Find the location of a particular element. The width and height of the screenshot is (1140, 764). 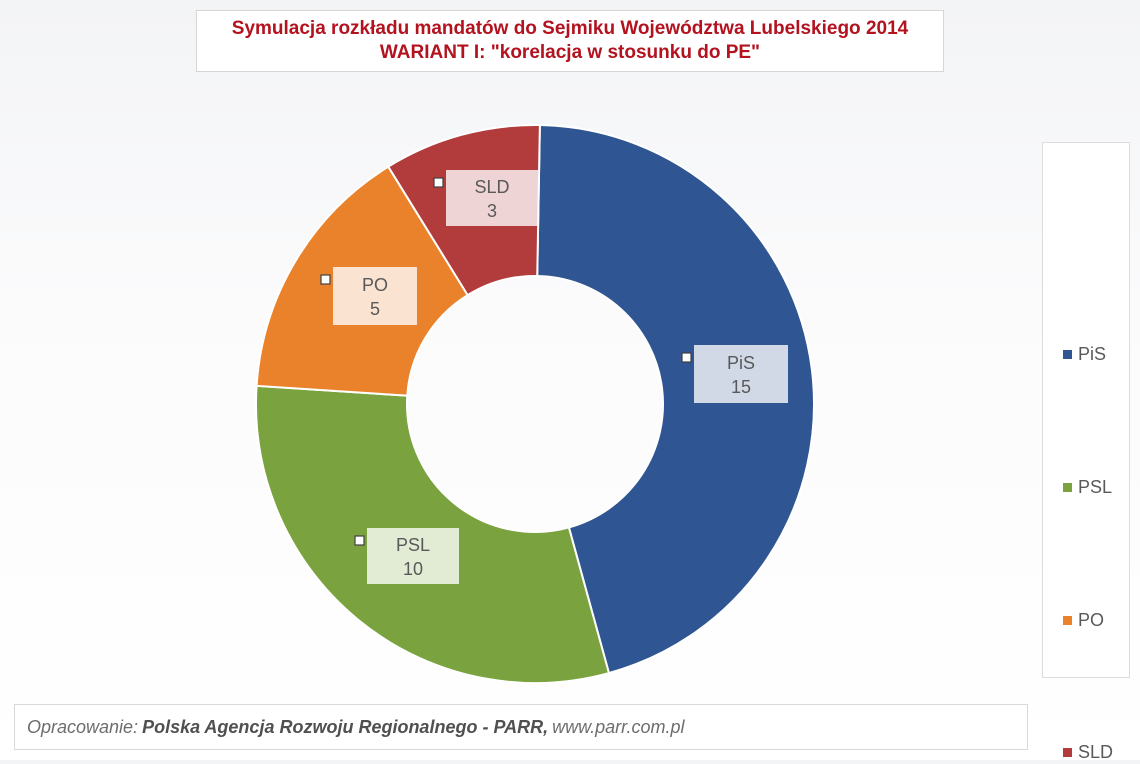

source-url: www.parr.com.pl is located at coordinates (618, 726).